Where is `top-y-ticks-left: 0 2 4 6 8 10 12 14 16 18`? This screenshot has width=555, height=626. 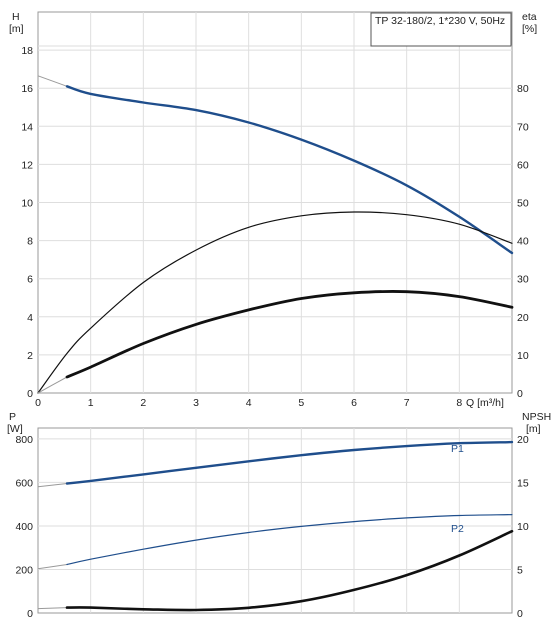 top-y-ticks-left: 0 2 4 6 8 10 12 14 16 18 is located at coordinates (27, 222).